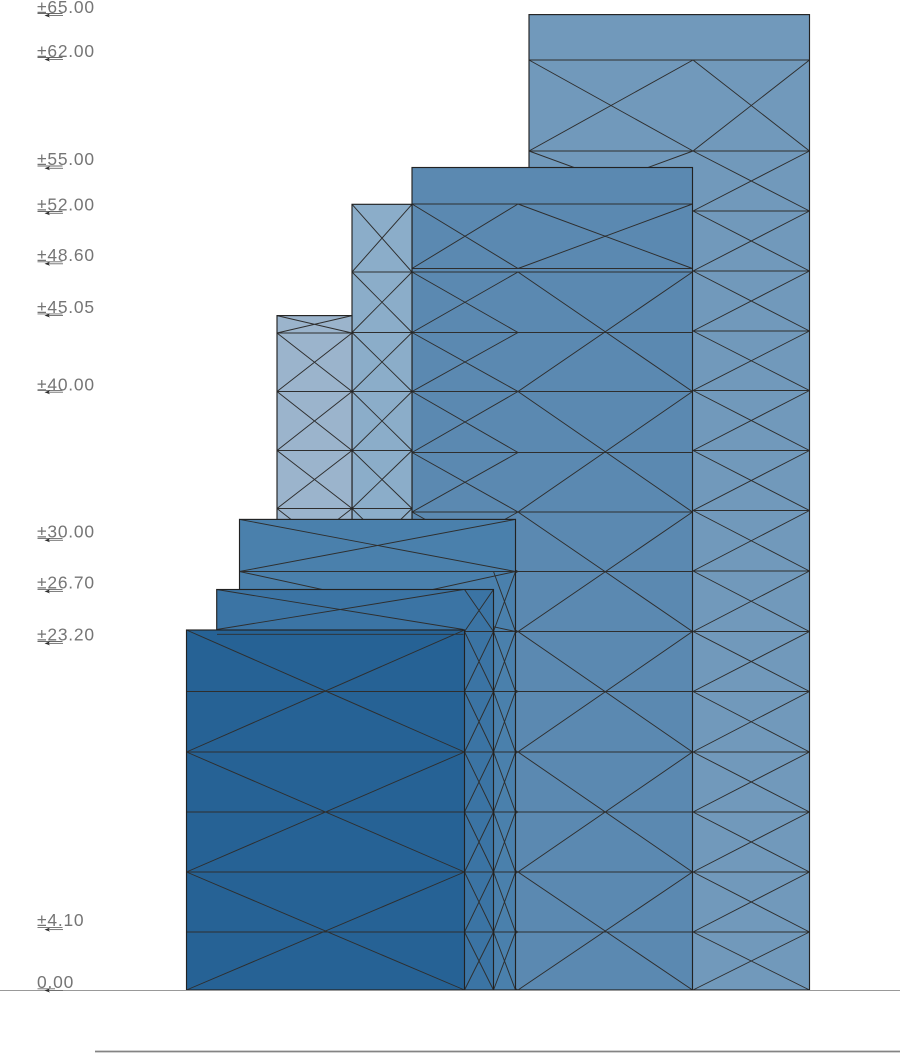  Describe the element at coordinates (66, 531) in the screenshot. I see `svg-text: ±30.00` at that location.